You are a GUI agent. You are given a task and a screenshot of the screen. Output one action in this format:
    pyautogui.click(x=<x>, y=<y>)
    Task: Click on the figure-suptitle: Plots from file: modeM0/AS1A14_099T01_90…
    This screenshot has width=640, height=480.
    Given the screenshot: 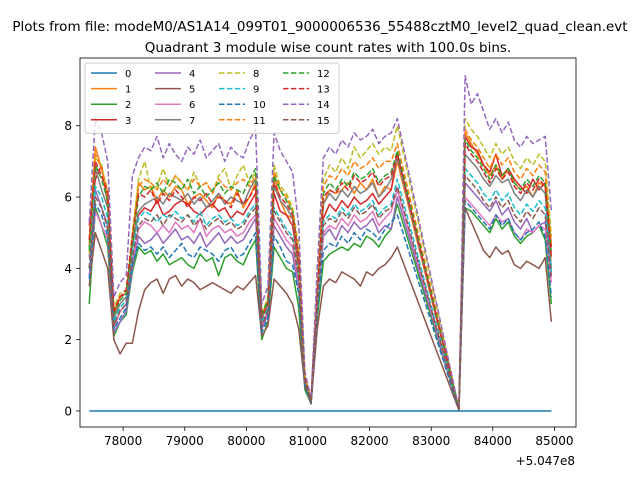 What is the action you would take?
    pyautogui.click(x=319, y=27)
    